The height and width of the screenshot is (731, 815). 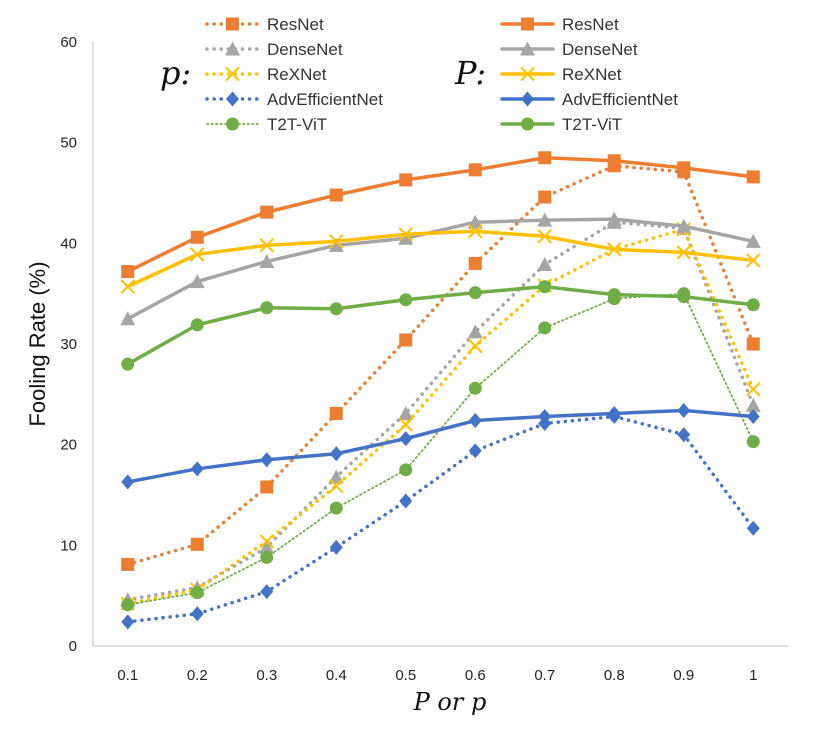 What do you see at coordinates (683, 675) in the screenshot?
I see `x-tick-label: 0.9` at bounding box center [683, 675].